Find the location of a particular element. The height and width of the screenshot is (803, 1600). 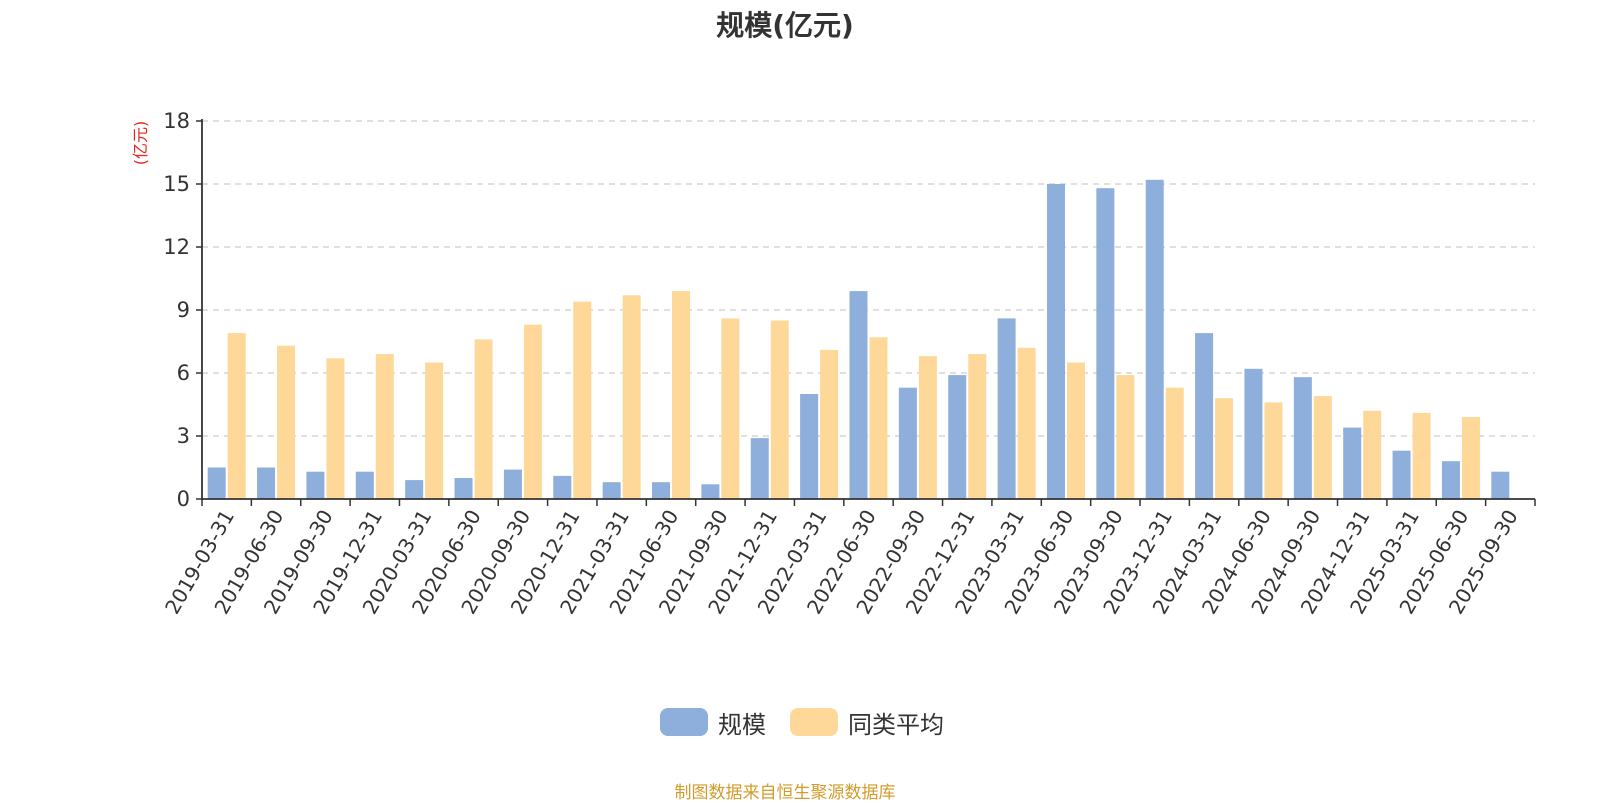

y-tick-label: 18 is located at coordinates (176, 121).